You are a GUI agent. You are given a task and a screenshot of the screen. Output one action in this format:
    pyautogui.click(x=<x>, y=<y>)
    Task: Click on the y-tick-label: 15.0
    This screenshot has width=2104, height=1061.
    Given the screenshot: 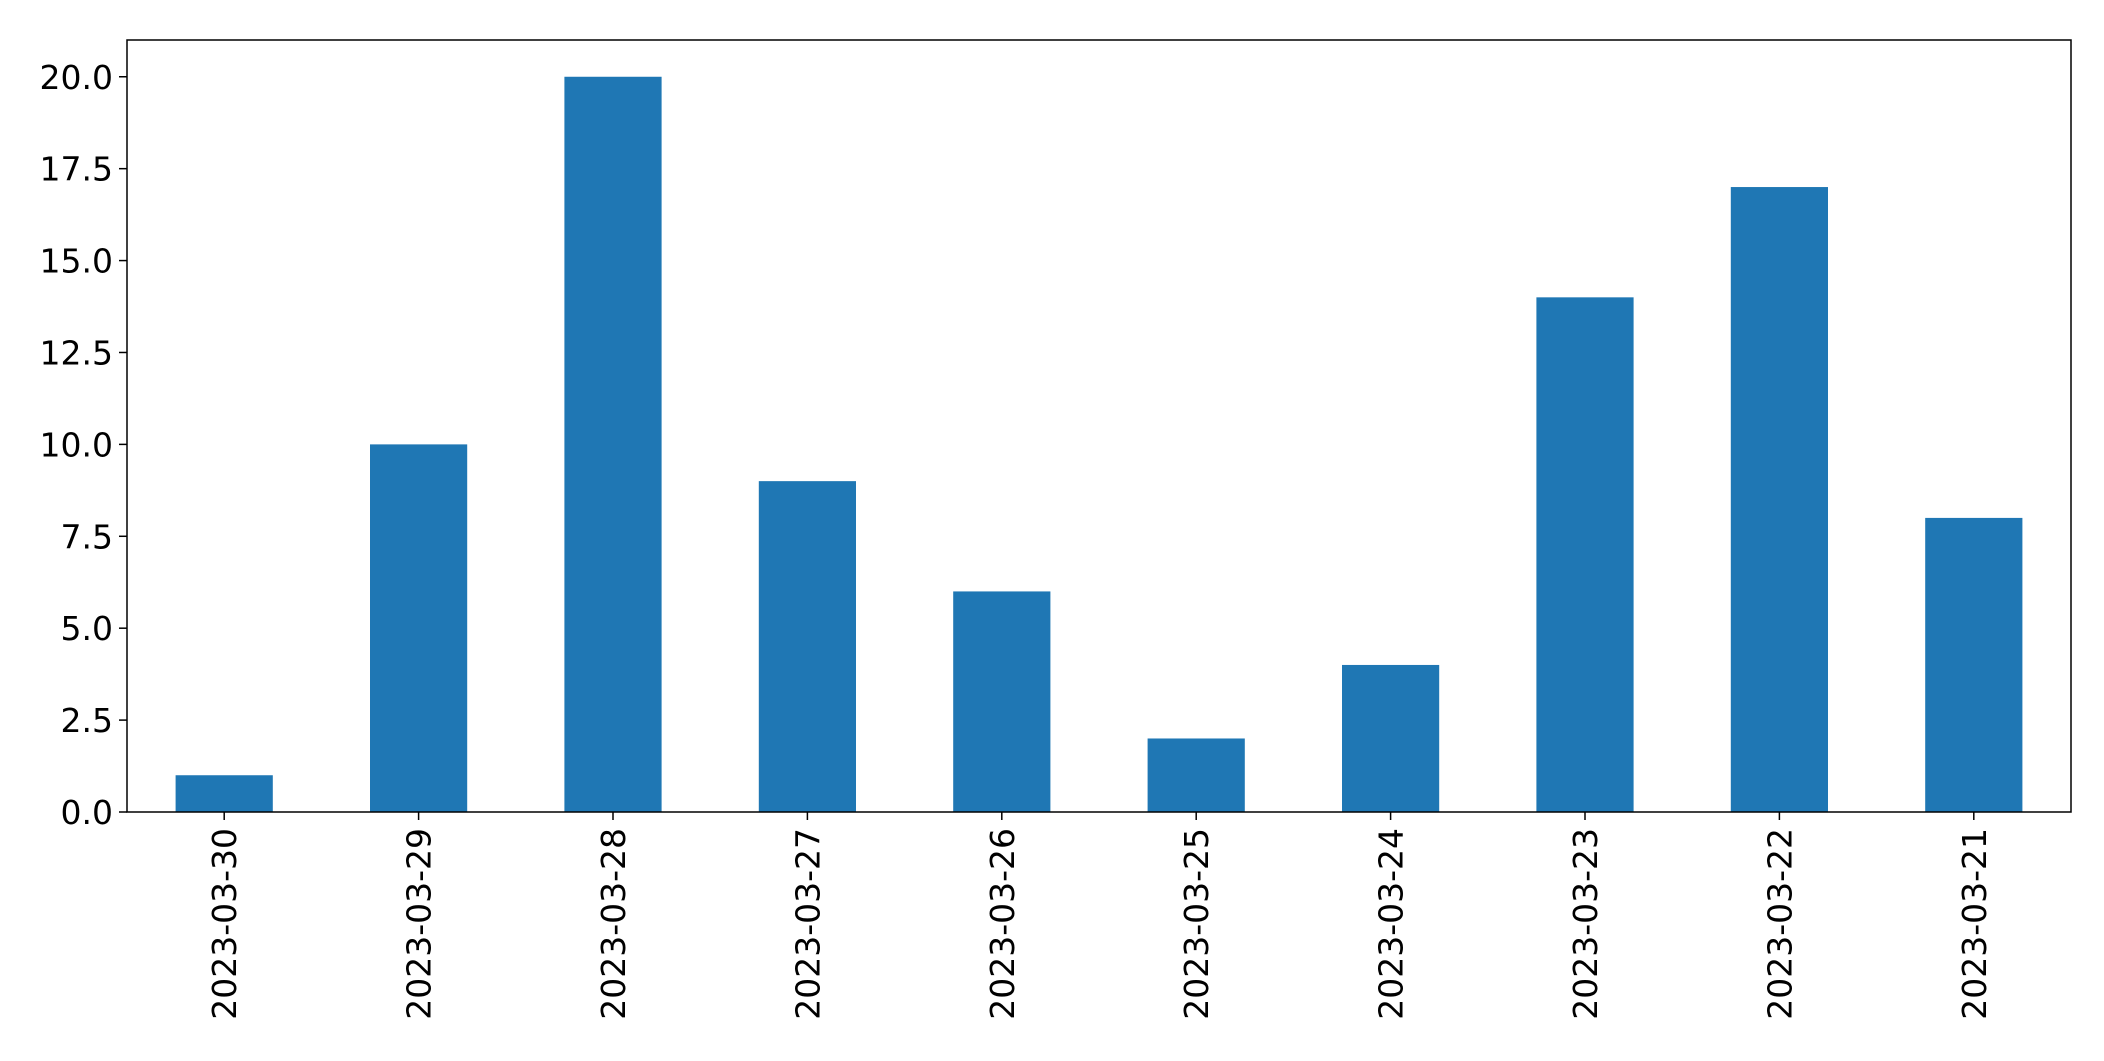 What is the action you would take?
    pyautogui.click(x=76, y=261)
    